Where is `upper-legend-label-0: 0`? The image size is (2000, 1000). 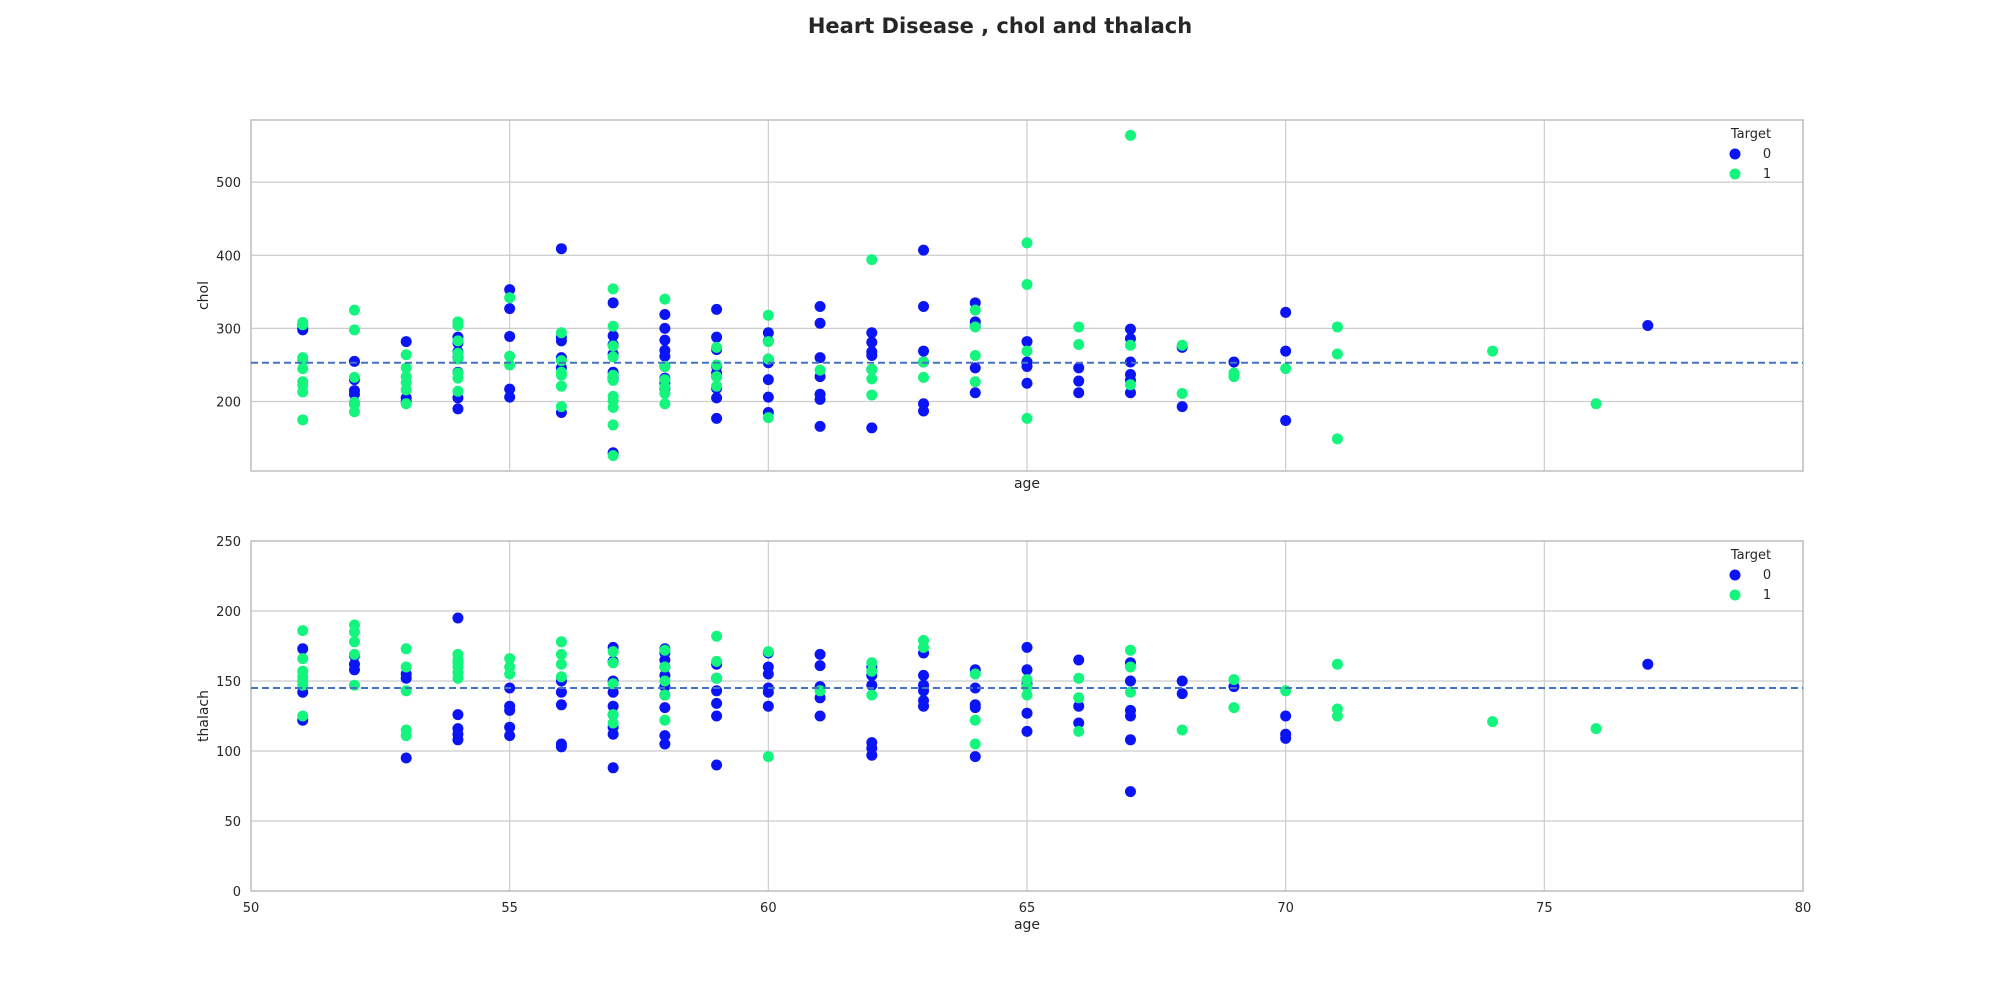
upper-legend-label-0: 0 is located at coordinates (1767, 154).